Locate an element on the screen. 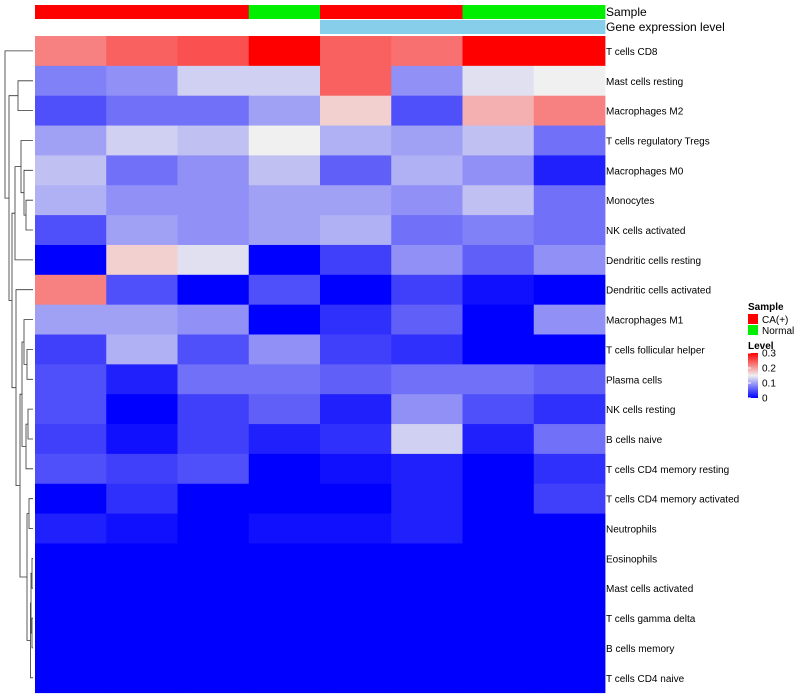 This screenshot has width=800, height=700. sample-annotation-label: Sample is located at coordinates (626, 12).